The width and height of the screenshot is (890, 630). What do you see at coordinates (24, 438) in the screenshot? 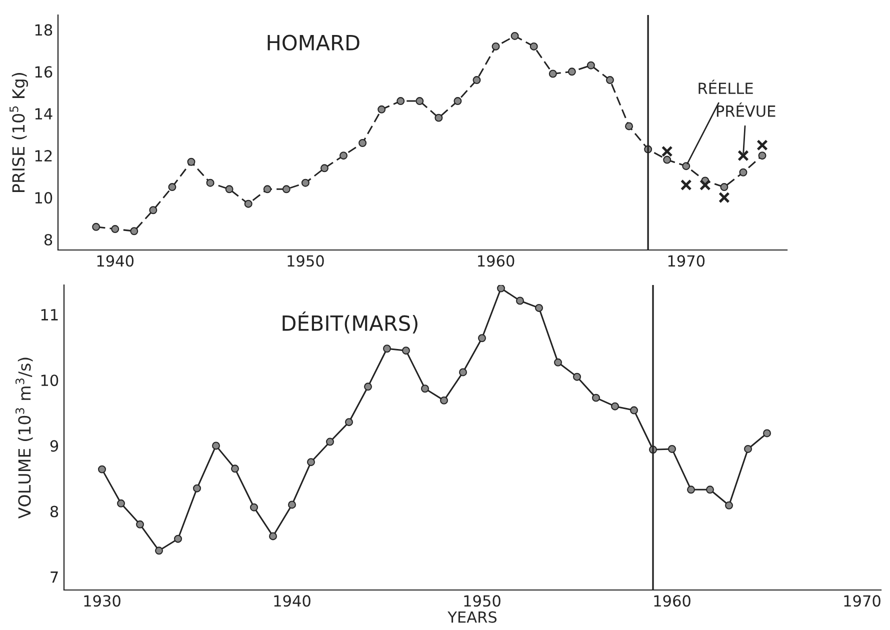
I see `y-axis-title: VOLUME (10$^{3}$ m$^{3}$/s)` at bounding box center [24, 438].